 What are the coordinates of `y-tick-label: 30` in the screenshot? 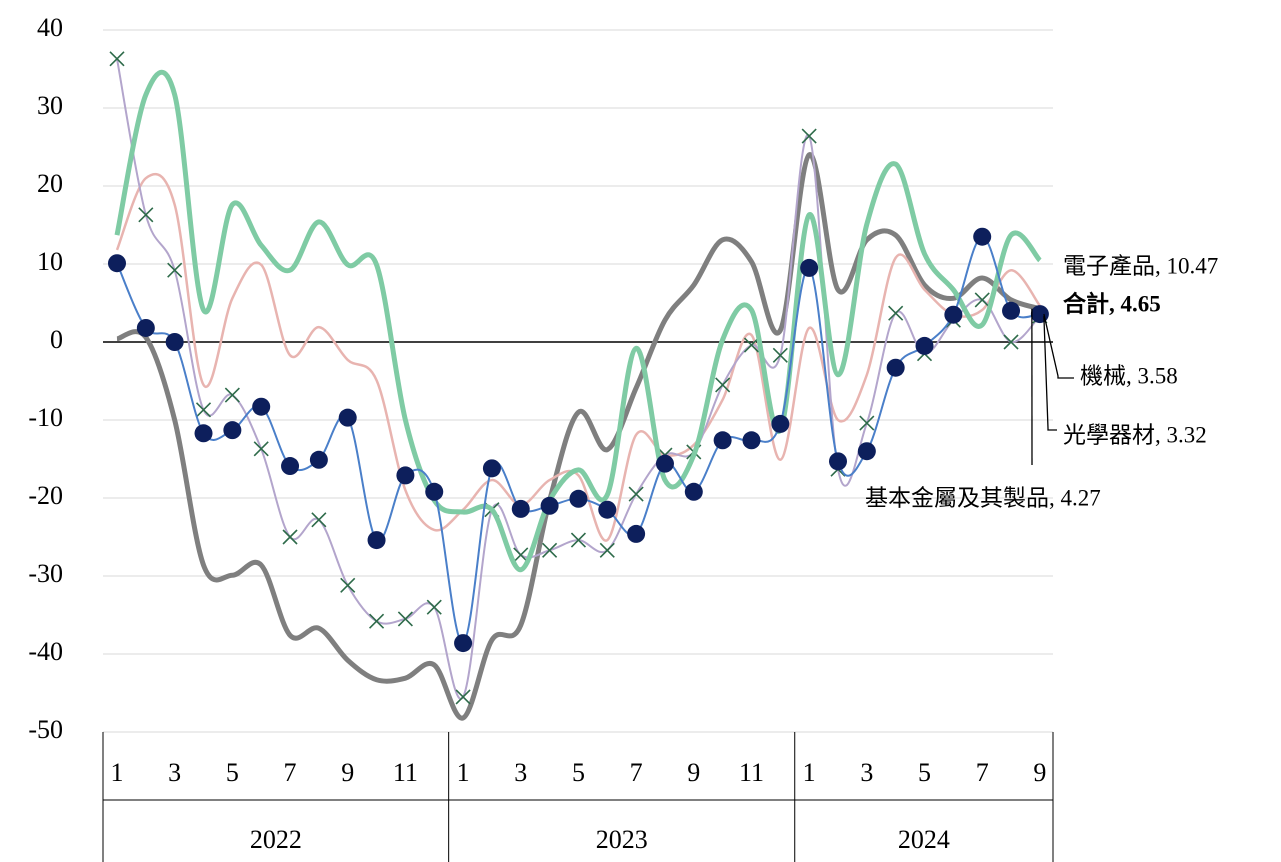 It's located at (50, 105).